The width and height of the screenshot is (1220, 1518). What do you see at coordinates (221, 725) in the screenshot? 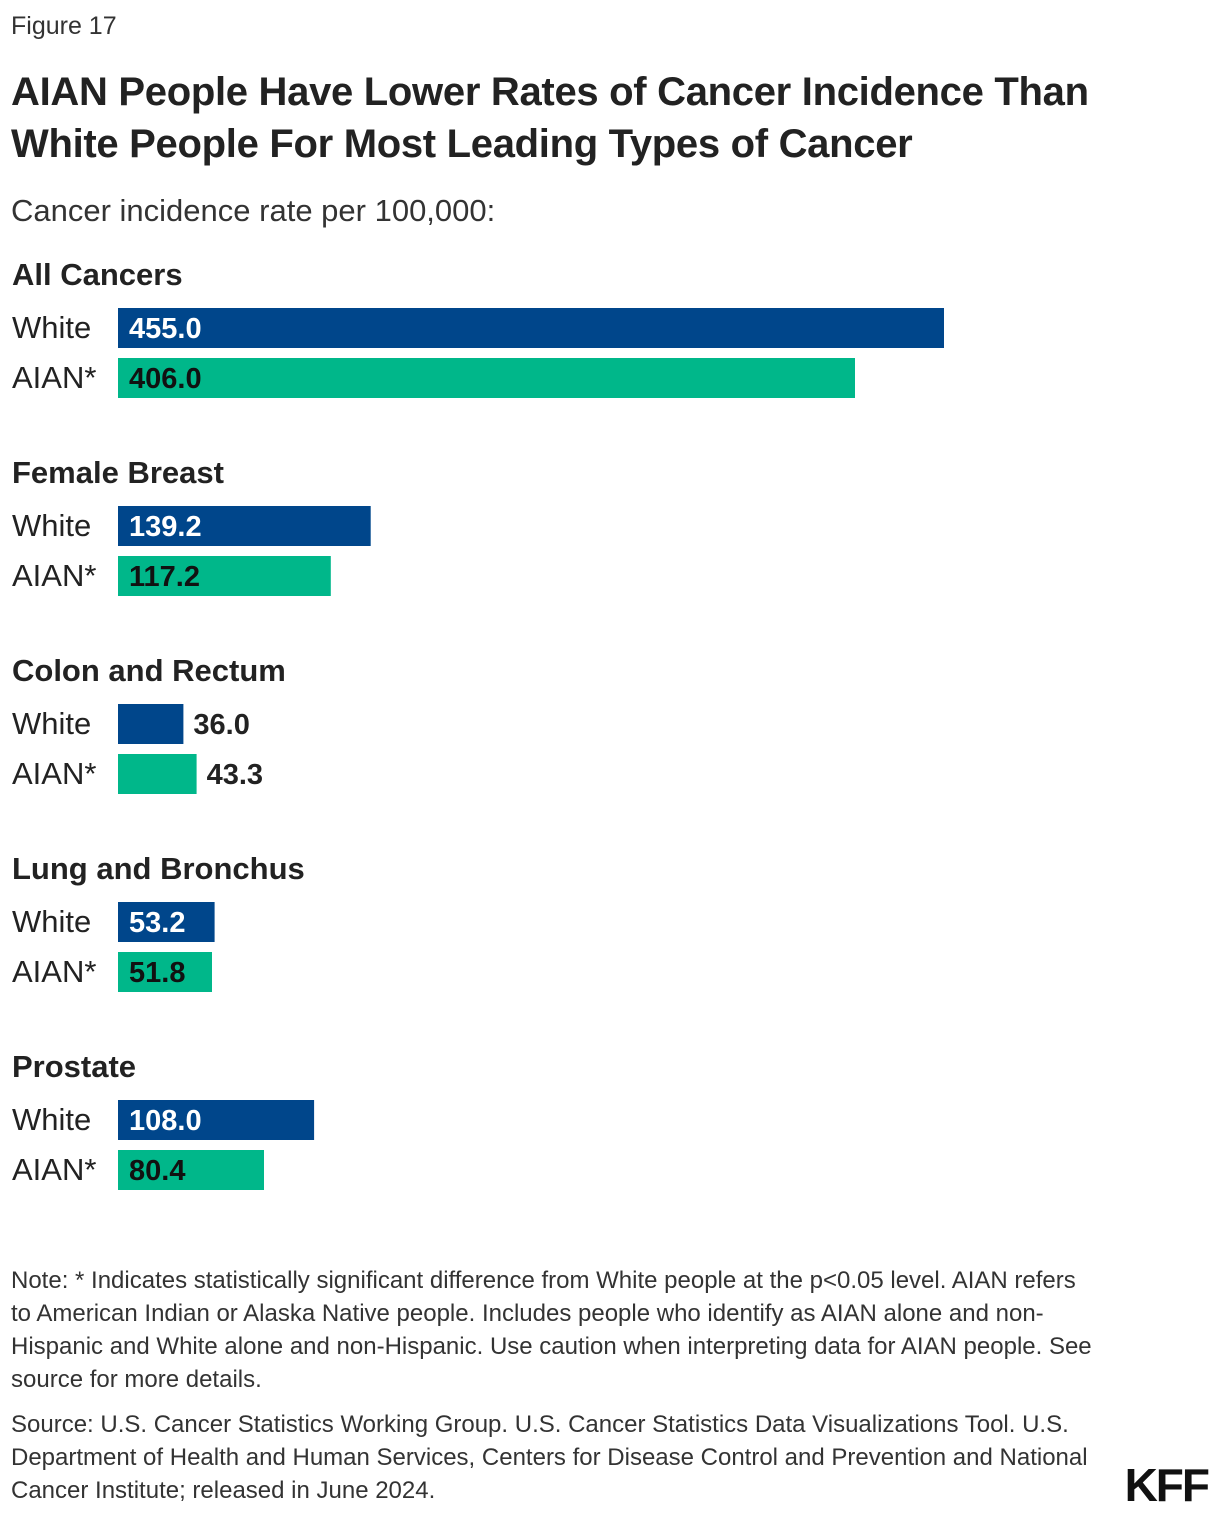
I see `bar-value-label: 36.0` at bounding box center [221, 725].